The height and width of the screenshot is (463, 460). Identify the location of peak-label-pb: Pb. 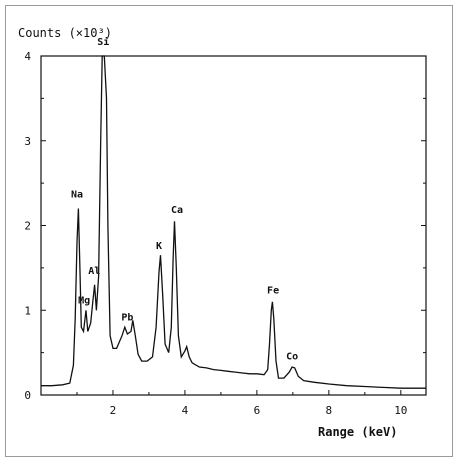
(127, 317).